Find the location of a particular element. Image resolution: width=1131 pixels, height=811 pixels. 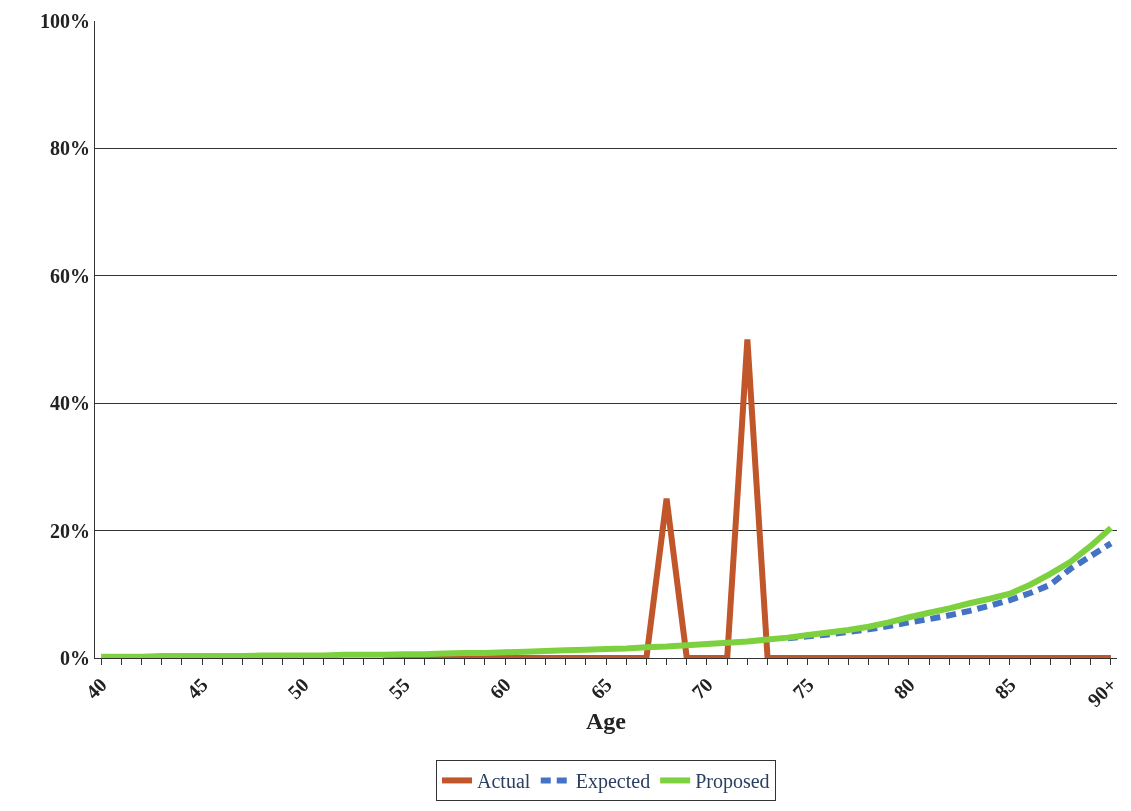

legend-label: Proposed is located at coordinates (732, 782).